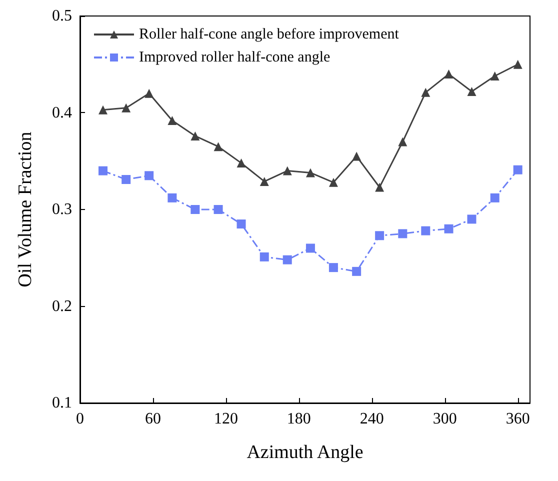 This screenshot has width=558, height=481. What do you see at coordinates (152, 419) in the screenshot?
I see `x-tick-label: 60` at bounding box center [152, 419].